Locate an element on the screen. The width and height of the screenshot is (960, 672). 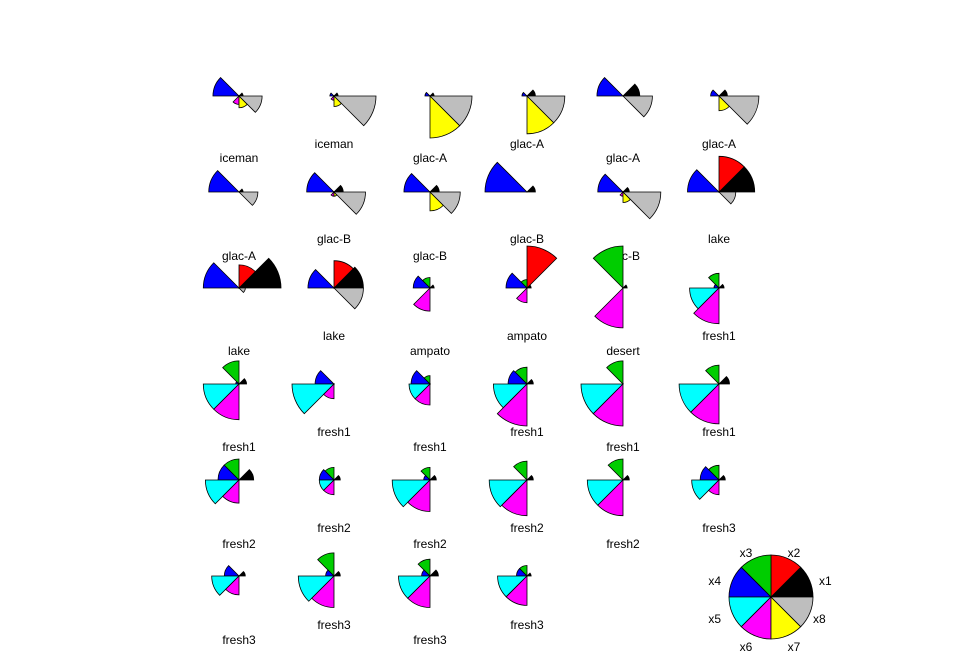
key-label-x6: x6 is located at coordinates (746, 647).